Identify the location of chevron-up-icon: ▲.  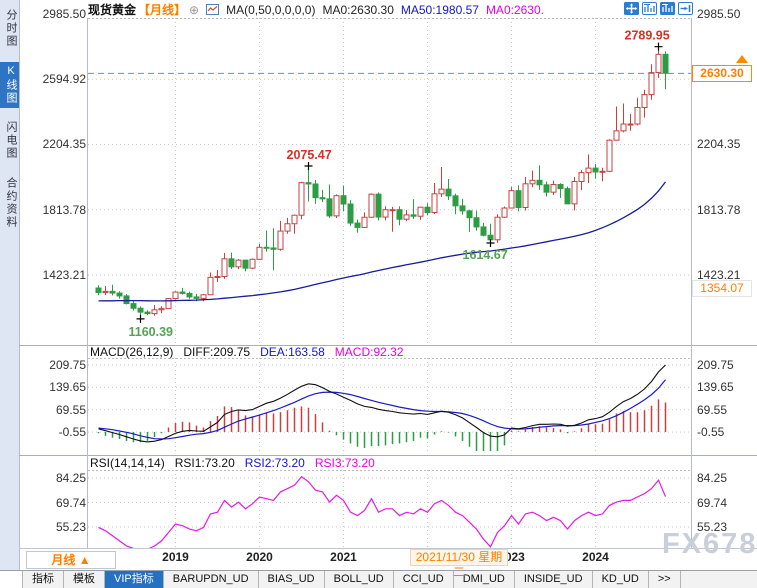
(84, 560).